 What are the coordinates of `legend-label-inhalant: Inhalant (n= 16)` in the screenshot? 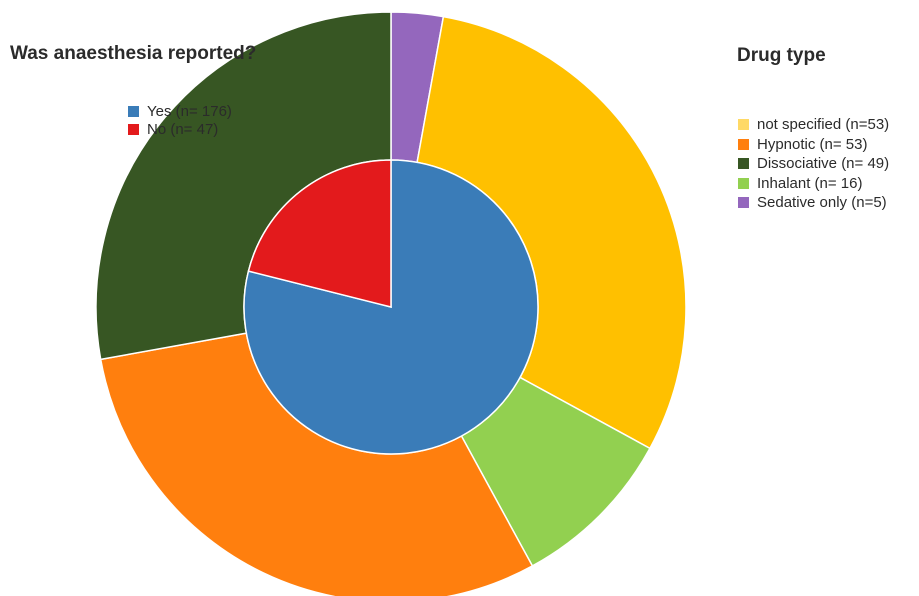 It's located at (810, 183).